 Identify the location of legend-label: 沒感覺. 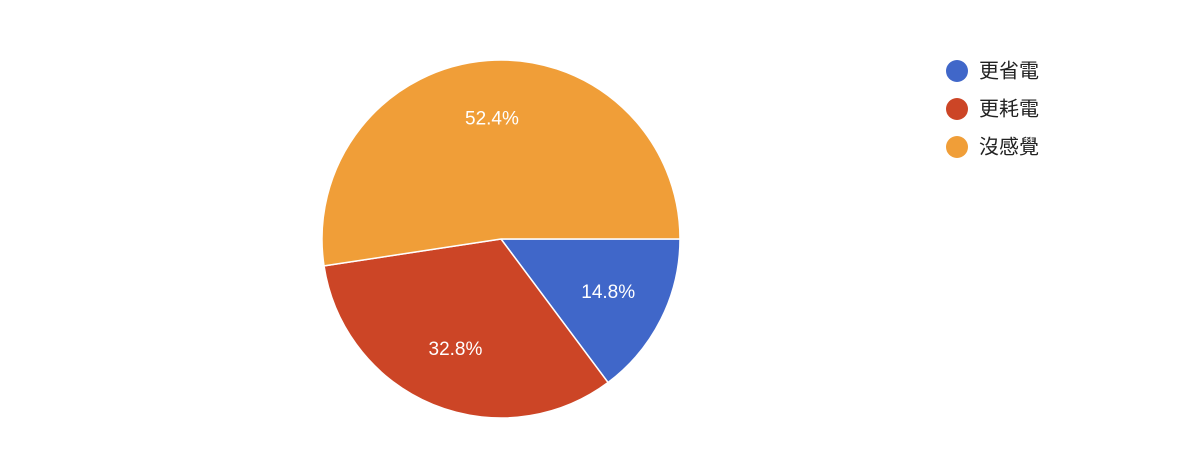
(1009, 147).